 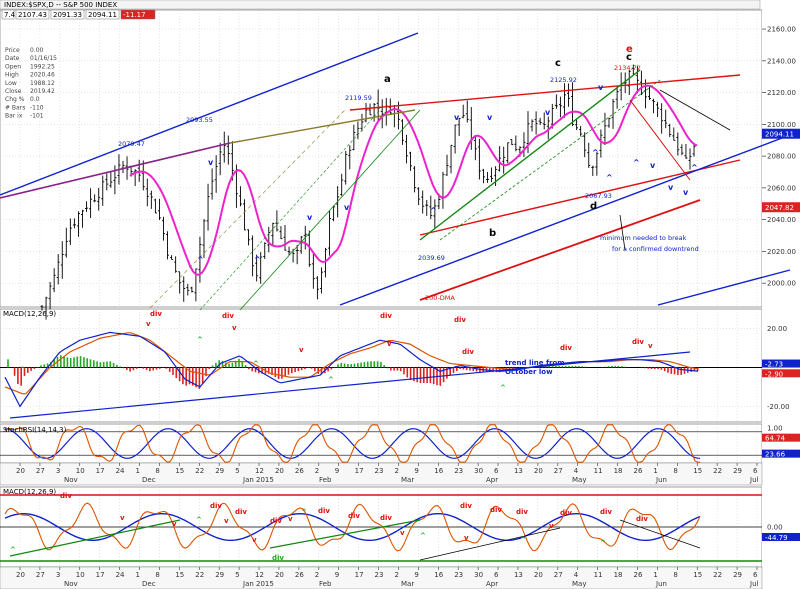 What do you see at coordinates (737, 575) in the screenshot?
I see `x-day-label: 29` at bounding box center [737, 575].